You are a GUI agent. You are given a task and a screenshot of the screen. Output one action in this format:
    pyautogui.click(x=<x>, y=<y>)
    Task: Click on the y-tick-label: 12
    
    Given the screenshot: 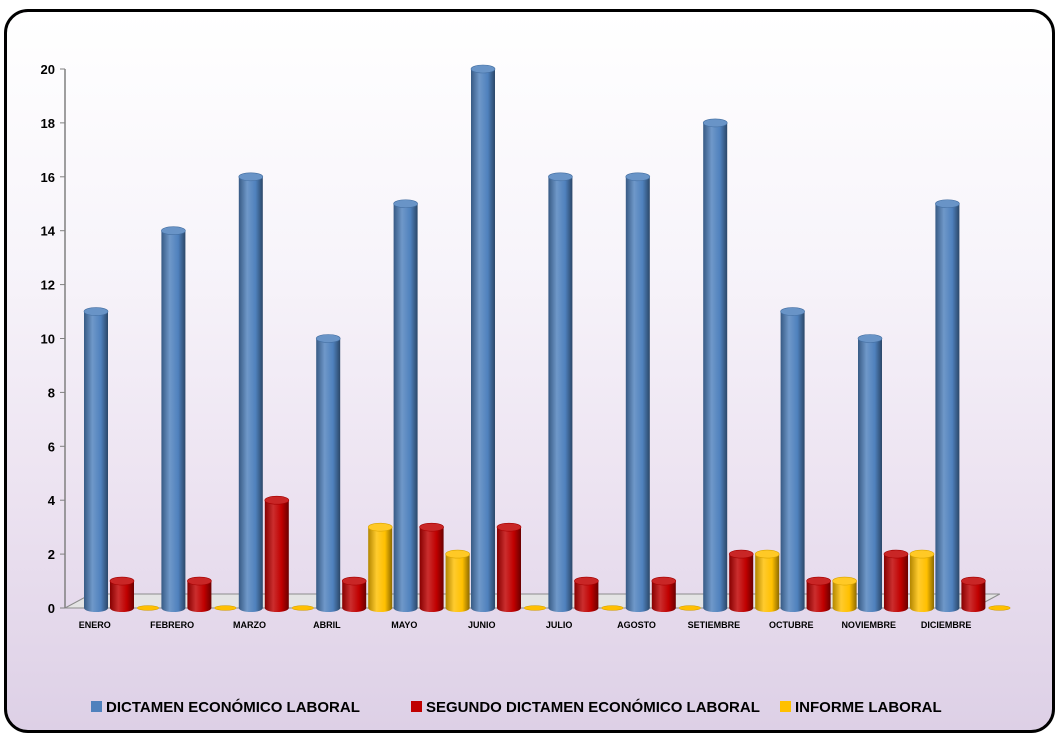 What is the action you would take?
    pyautogui.click(x=48, y=285)
    